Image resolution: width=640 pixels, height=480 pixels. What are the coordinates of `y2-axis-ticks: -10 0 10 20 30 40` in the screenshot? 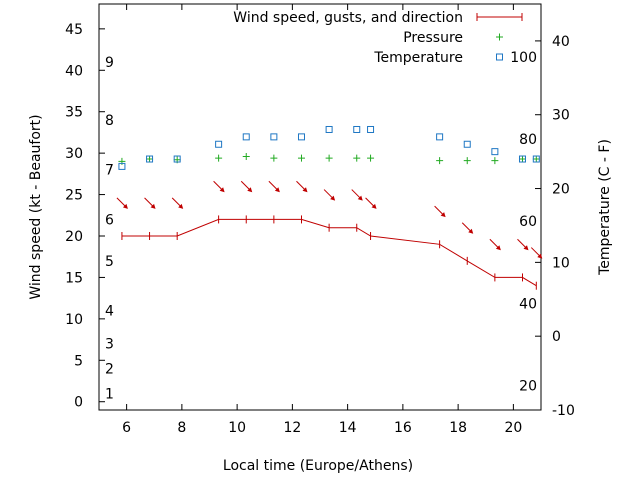 It's located at (555, 226).